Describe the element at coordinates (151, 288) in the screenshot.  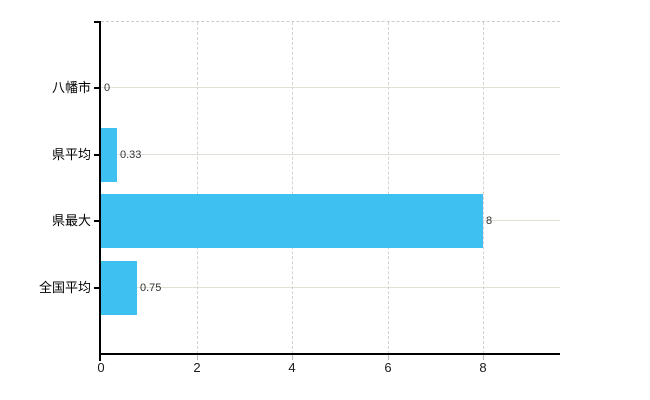
I see `bar-value-label: 0.75` at that location.